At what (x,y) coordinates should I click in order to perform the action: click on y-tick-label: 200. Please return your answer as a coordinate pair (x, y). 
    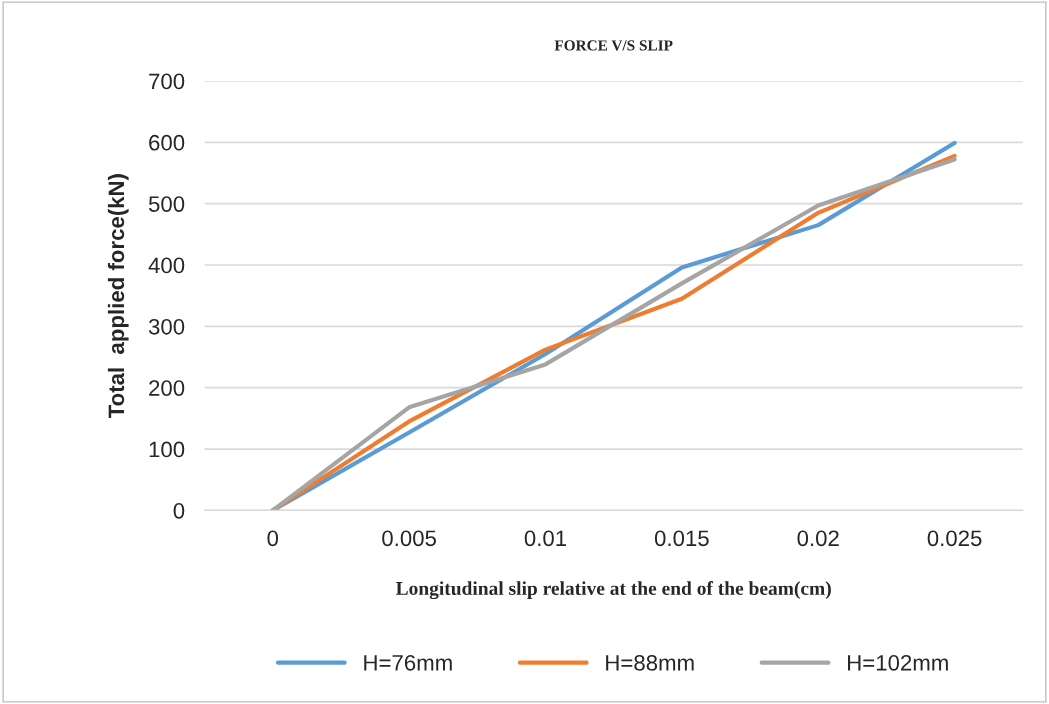
    Looking at the image, I should click on (167, 388).